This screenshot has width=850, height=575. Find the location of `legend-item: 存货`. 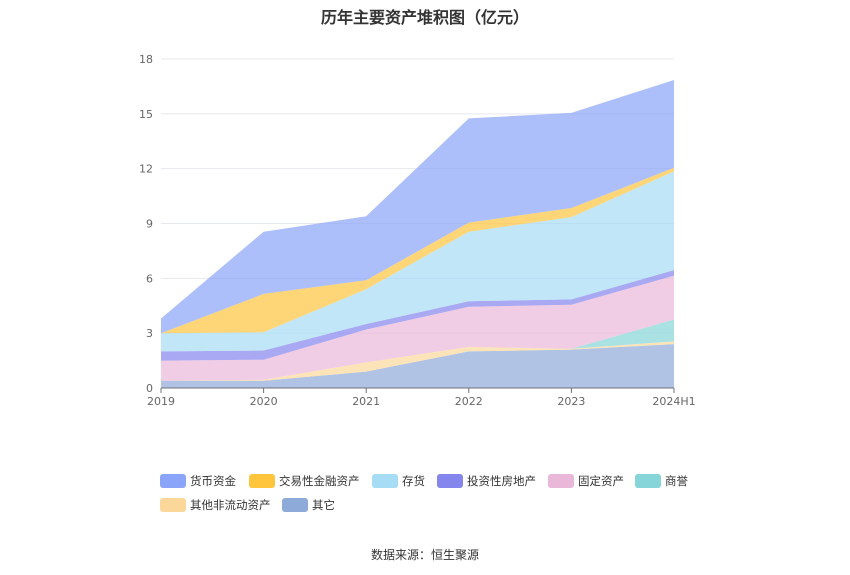

legend-item: 存货 is located at coordinates (398, 481).